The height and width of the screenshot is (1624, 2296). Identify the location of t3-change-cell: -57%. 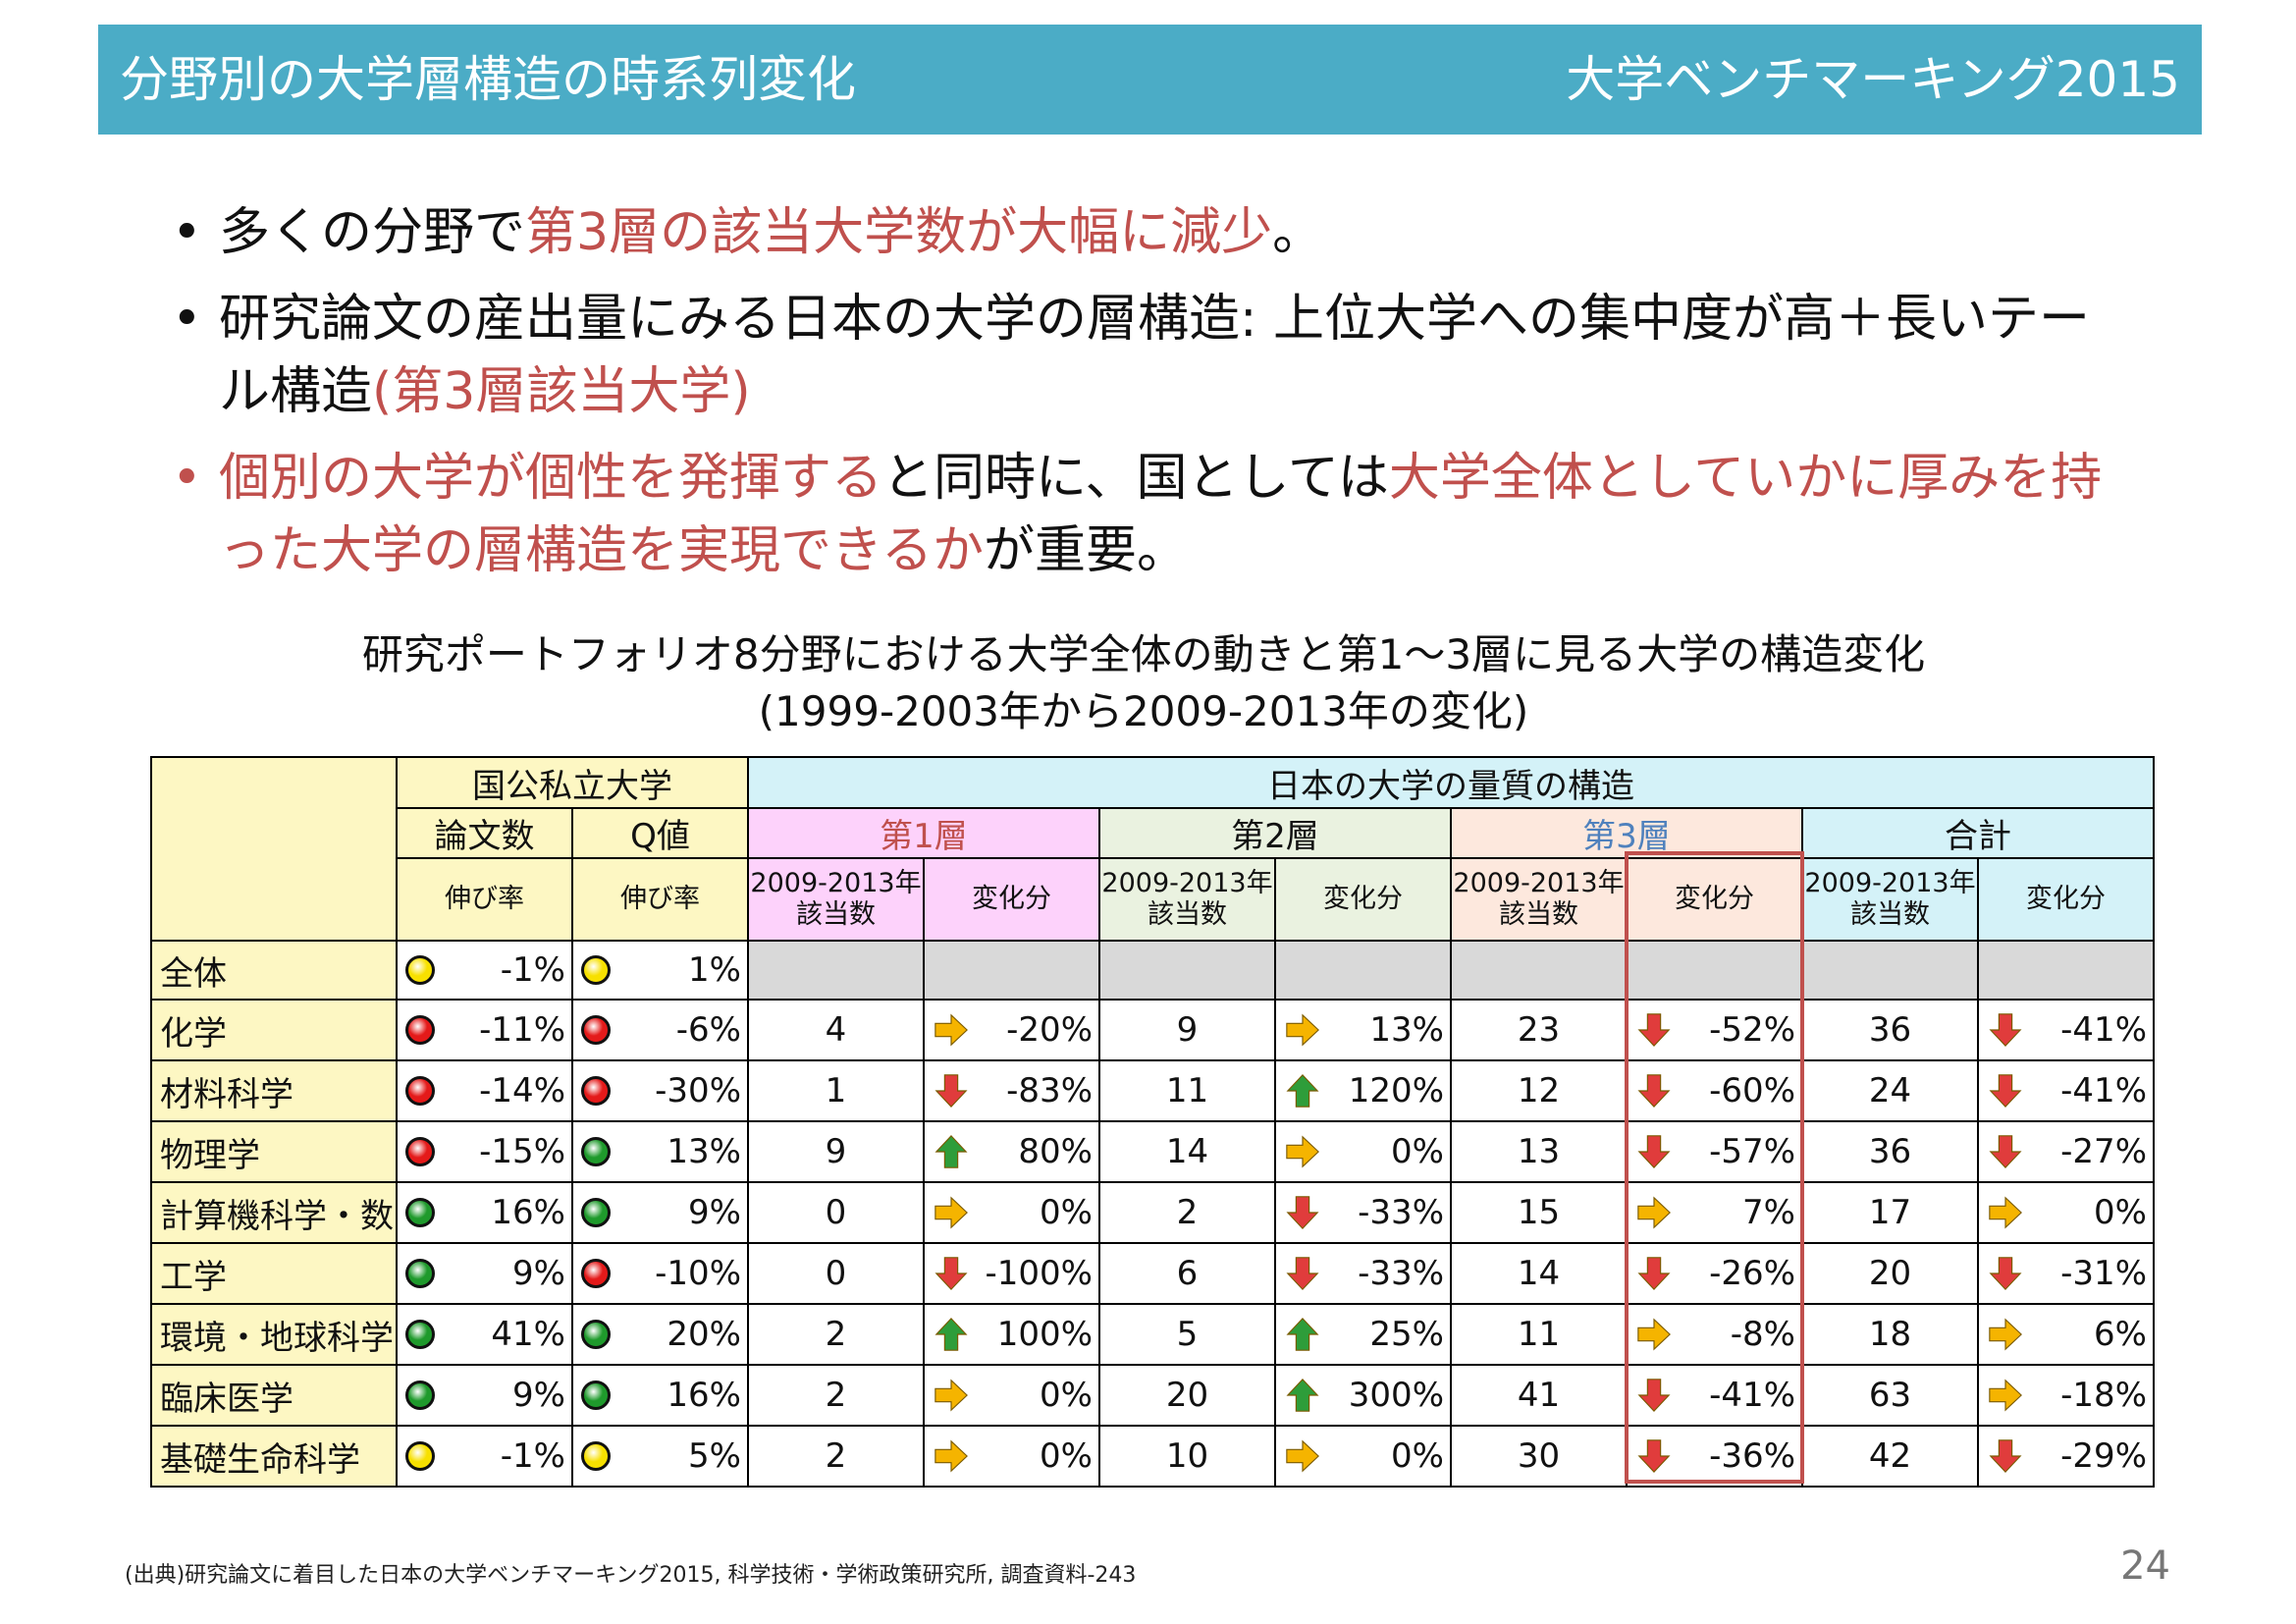
(1714, 1151).